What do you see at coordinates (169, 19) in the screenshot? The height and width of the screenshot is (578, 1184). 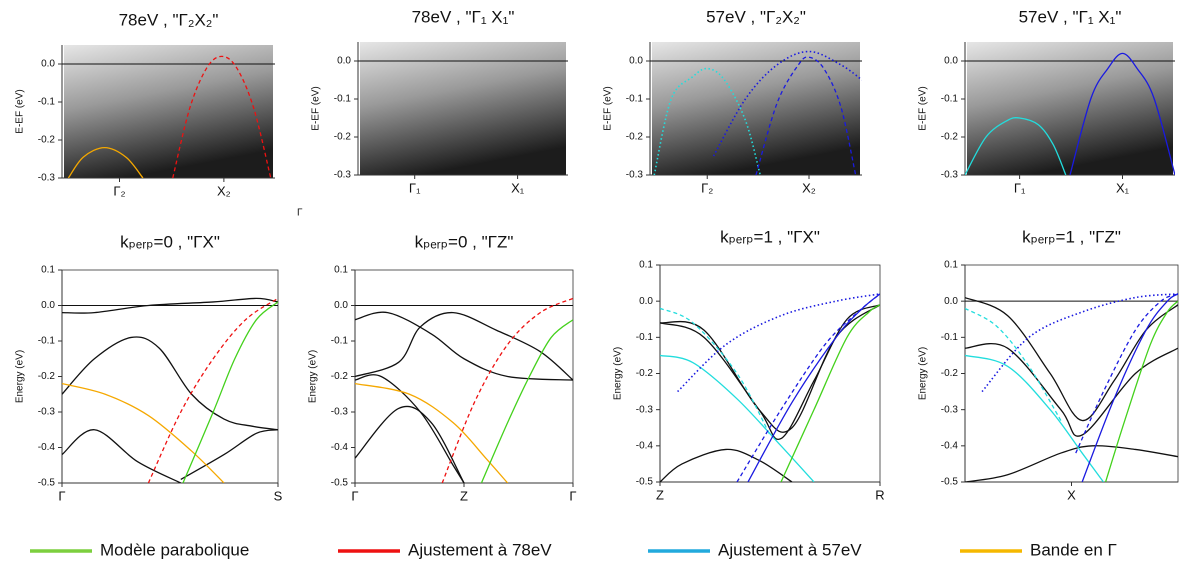 I see `panel-title: 78eV , "Γ₂X₂"` at bounding box center [169, 19].